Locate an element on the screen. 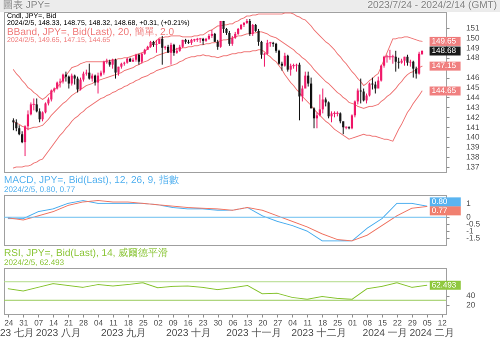  chart-title: MACD, JPY=, Bid(Last), 12, 26, 9, 指數 is located at coordinates (91, 180).